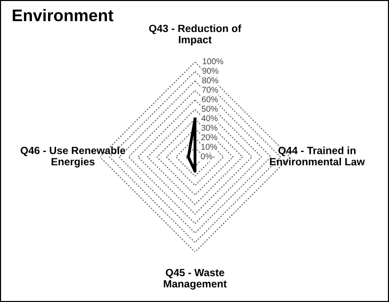 The height and width of the screenshot is (302, 389). Describe the element at coordinates (210, 71) in the screenshot. I see `y-tick-label: 90%` at that location.